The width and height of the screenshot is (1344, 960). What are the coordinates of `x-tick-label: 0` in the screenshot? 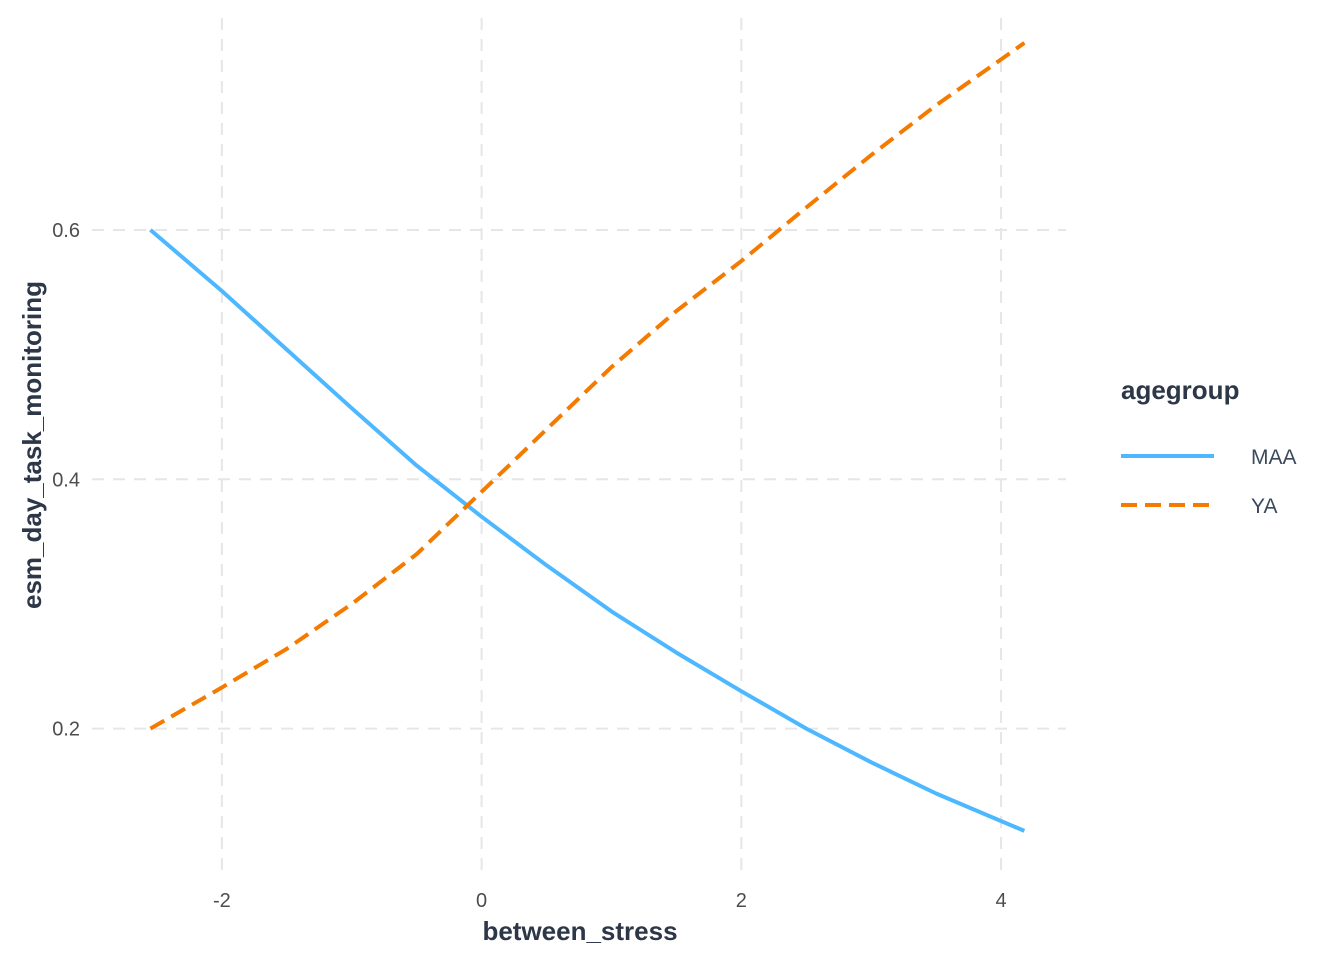 It's located at (481, 901).